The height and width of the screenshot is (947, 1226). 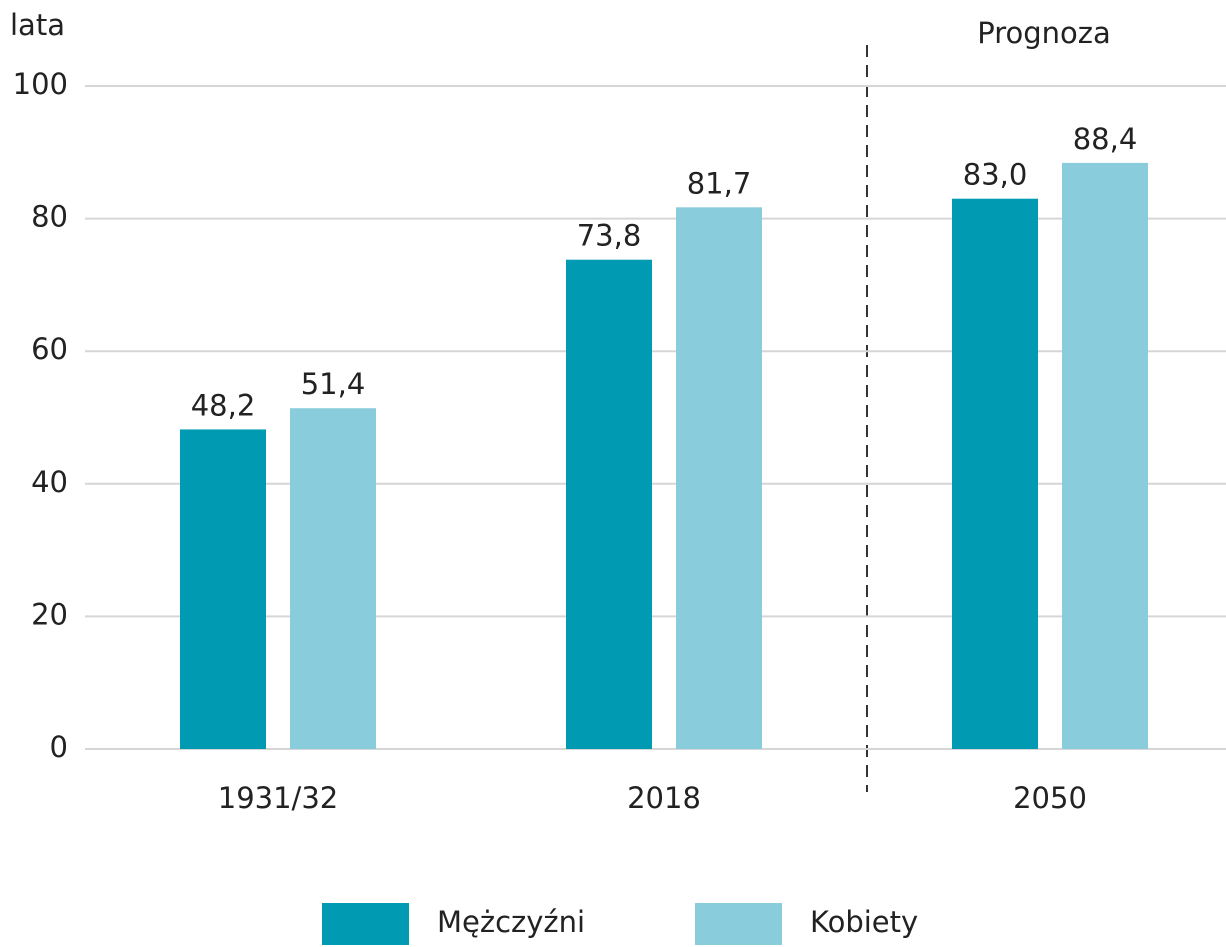 What do you see at coordinates (664, 798) in the screenshot?
I see `x-tick-label: 2018` at bounding box center [664, 798].